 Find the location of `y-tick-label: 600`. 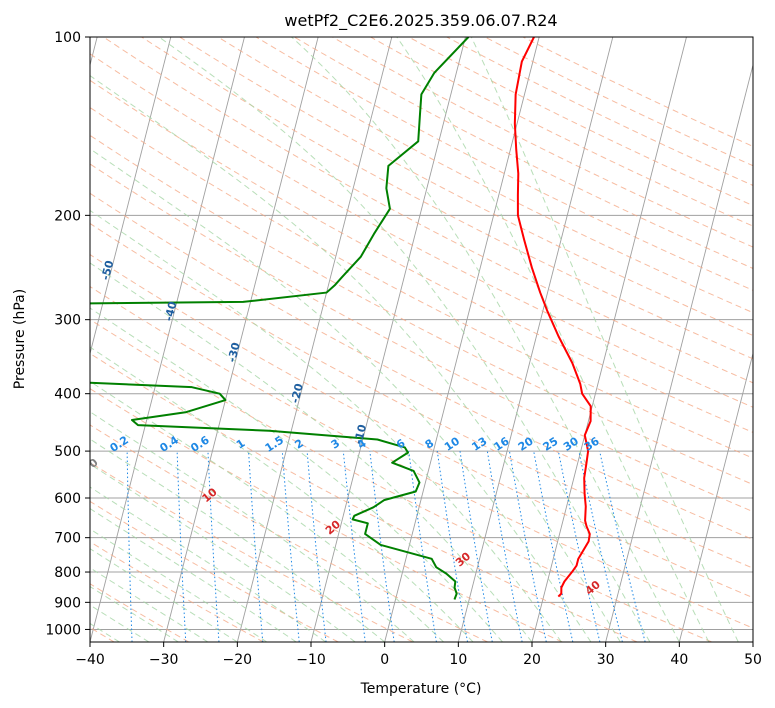

y-tick-label: 600 is located at coordinates (67, 499).